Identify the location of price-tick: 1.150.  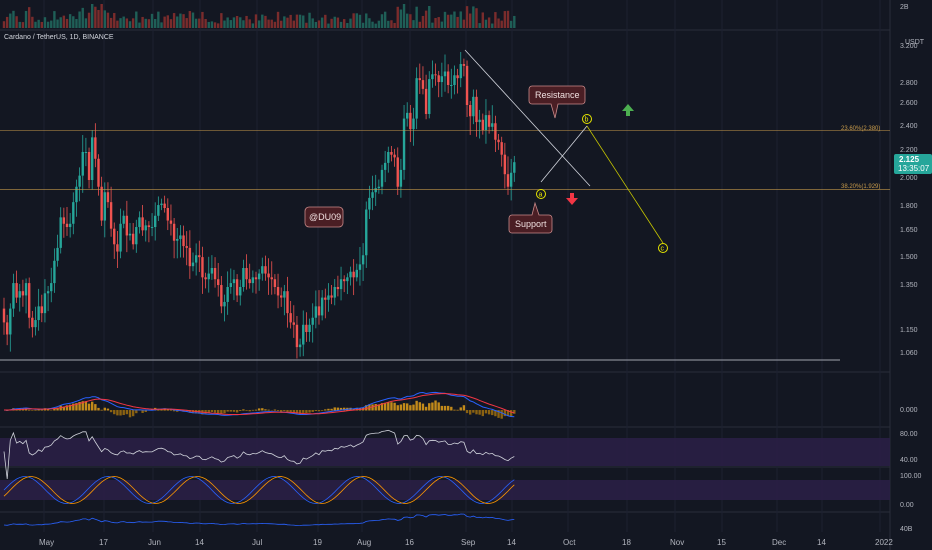
(909, 330).